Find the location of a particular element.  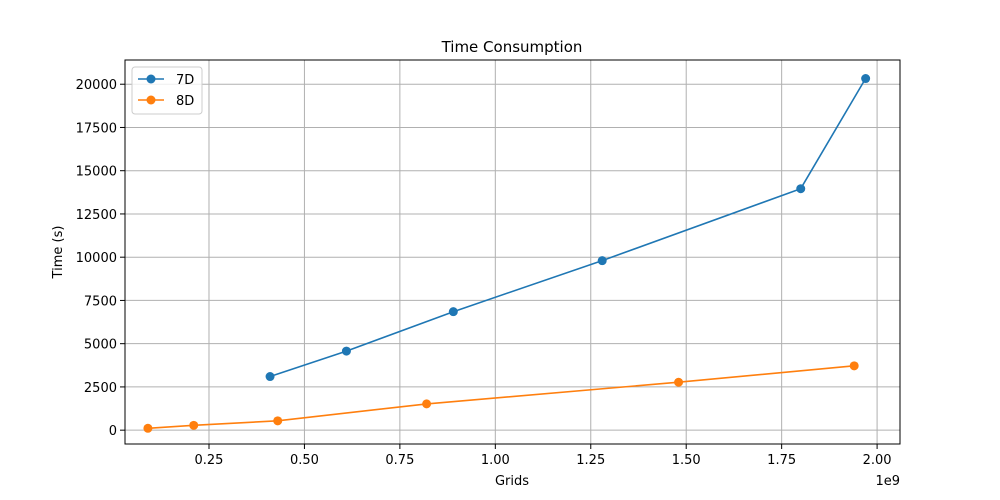

y-tick-label: 10000 is located at coordinates (96, 258).